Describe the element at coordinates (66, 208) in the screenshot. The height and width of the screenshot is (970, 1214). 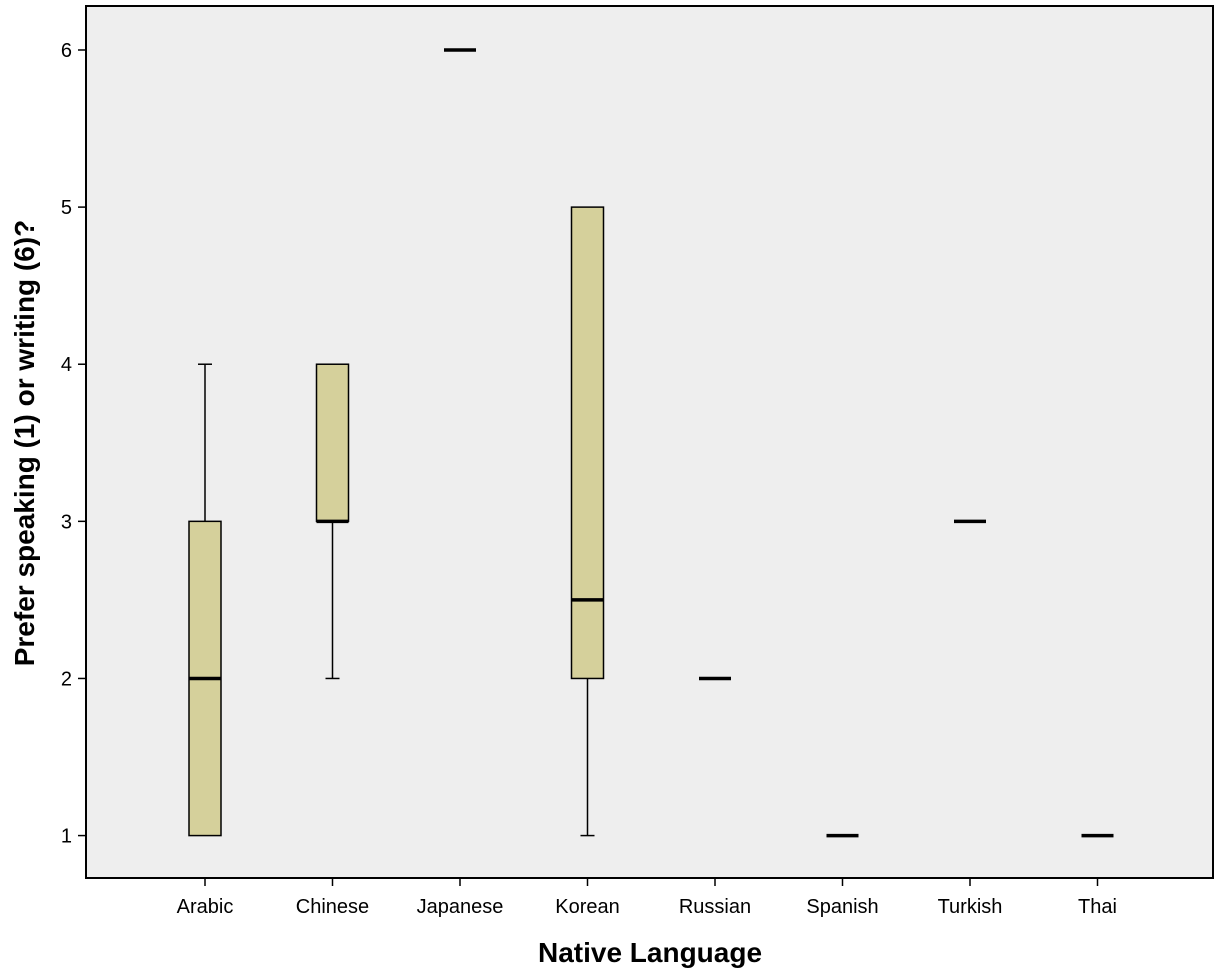
I see `y-tick-label: 5` at that location.